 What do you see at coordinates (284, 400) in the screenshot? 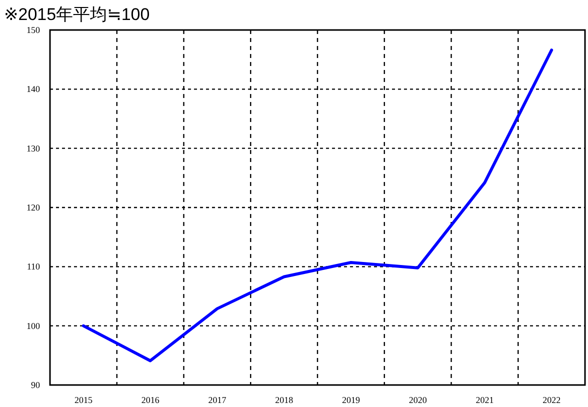
I see `x-tick-label: 2018` at bounding box center [284, 400].